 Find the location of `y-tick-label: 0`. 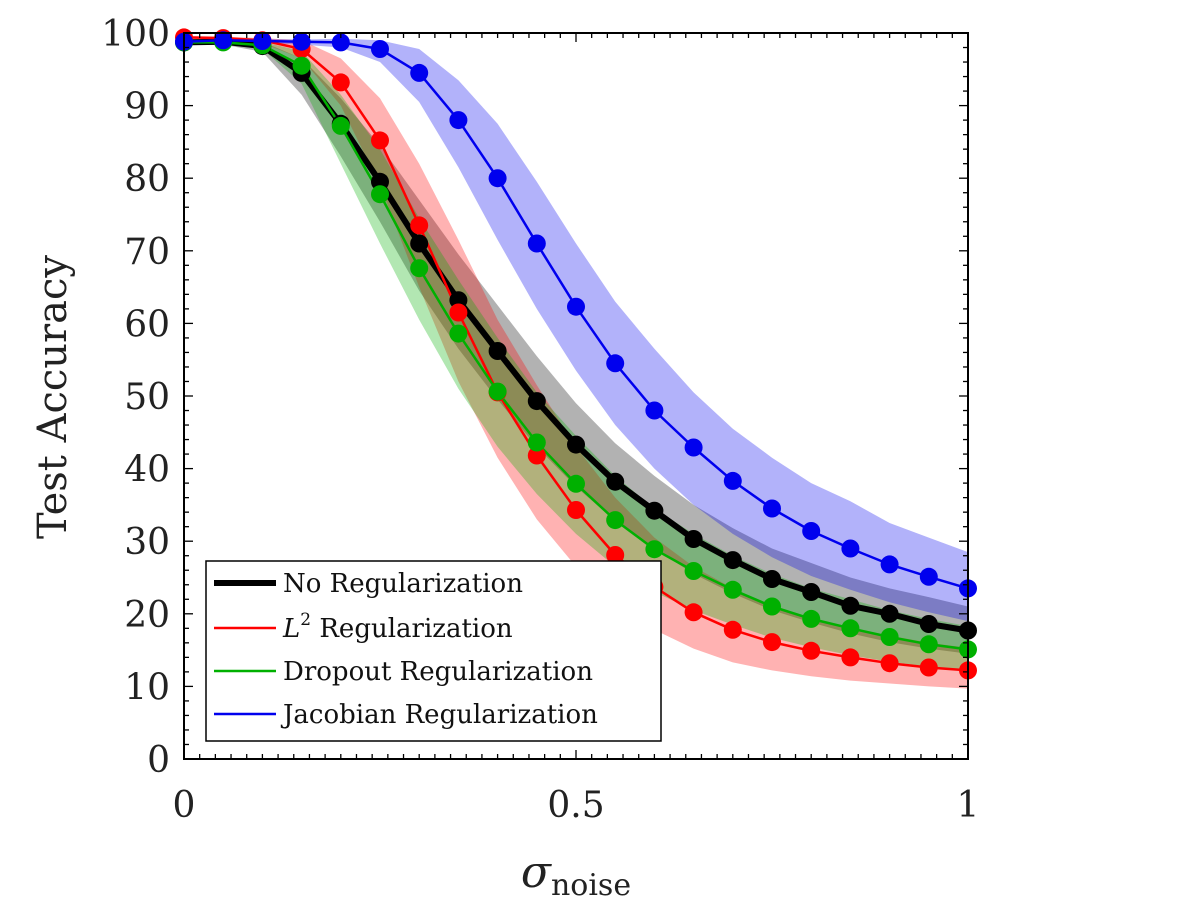

y-tick-label: 0 is located at coordinates (158, 760).